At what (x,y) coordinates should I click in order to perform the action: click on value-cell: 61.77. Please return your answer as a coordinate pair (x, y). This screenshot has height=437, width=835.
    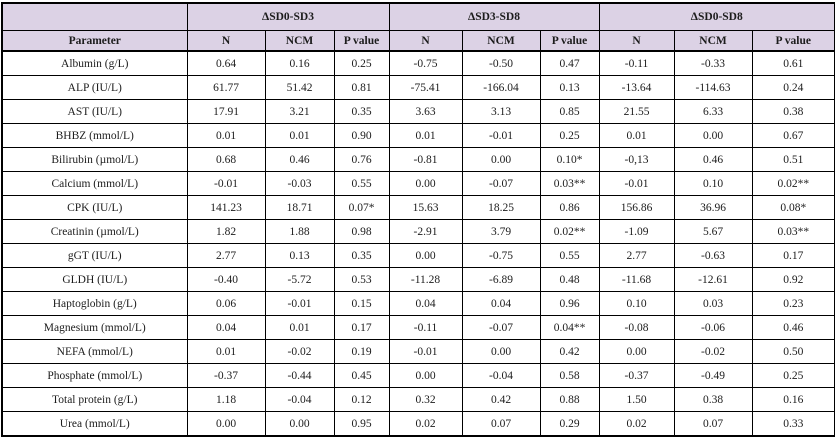
    Looking at the image, I should click on (226, 87).